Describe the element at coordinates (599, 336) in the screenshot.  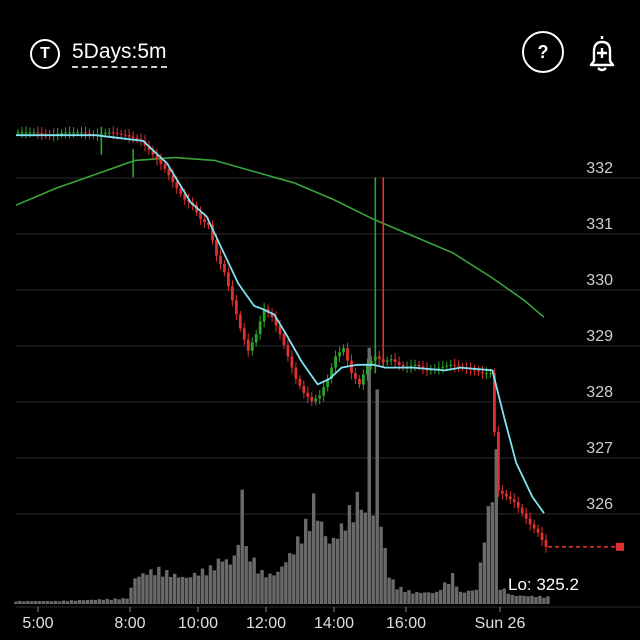
I see `price-tick-label: 329` at that location.